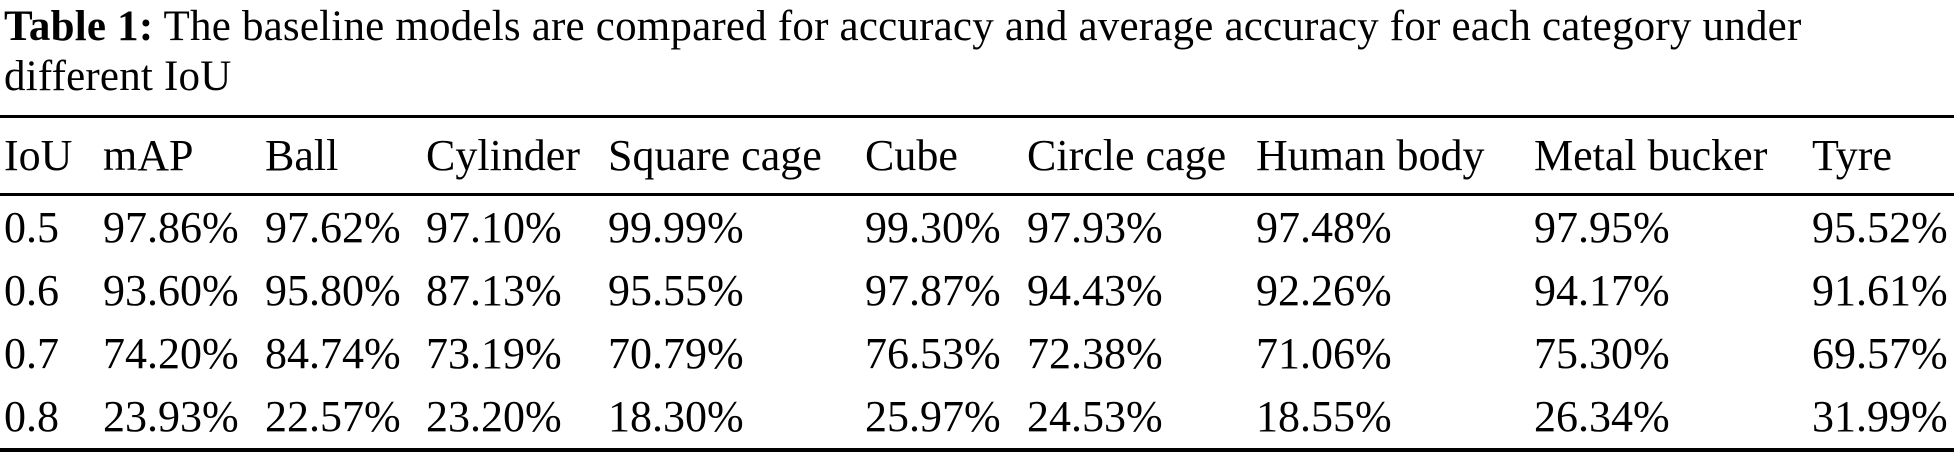  What do you see at coordinates (1602, 227) in the screenshot?
I see `table-cell: 97.95%` at bounding box center [1602, 227].